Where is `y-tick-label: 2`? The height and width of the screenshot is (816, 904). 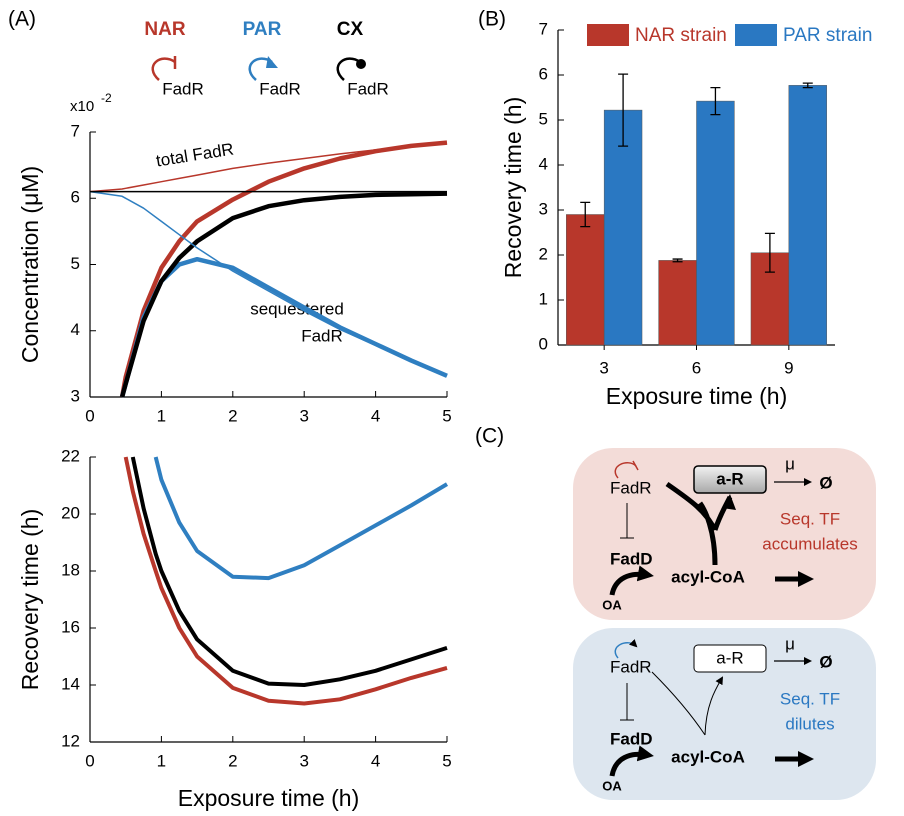
y-tick-label: 2 is located at coordinates (543, 253).